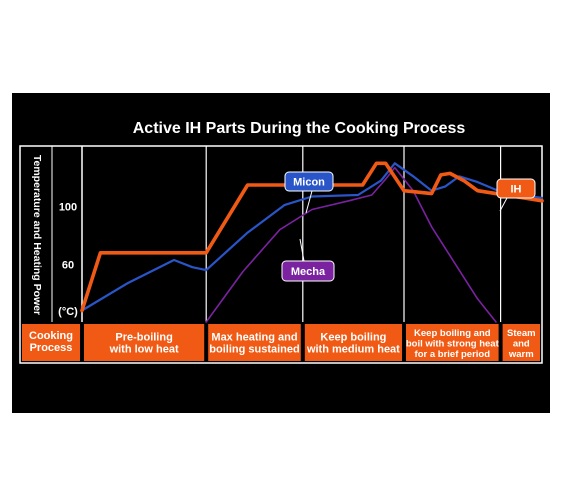 Image resolution: width=561 pixels, height=480 pixels. I want to click on stage-label: and, so click(521, 344).